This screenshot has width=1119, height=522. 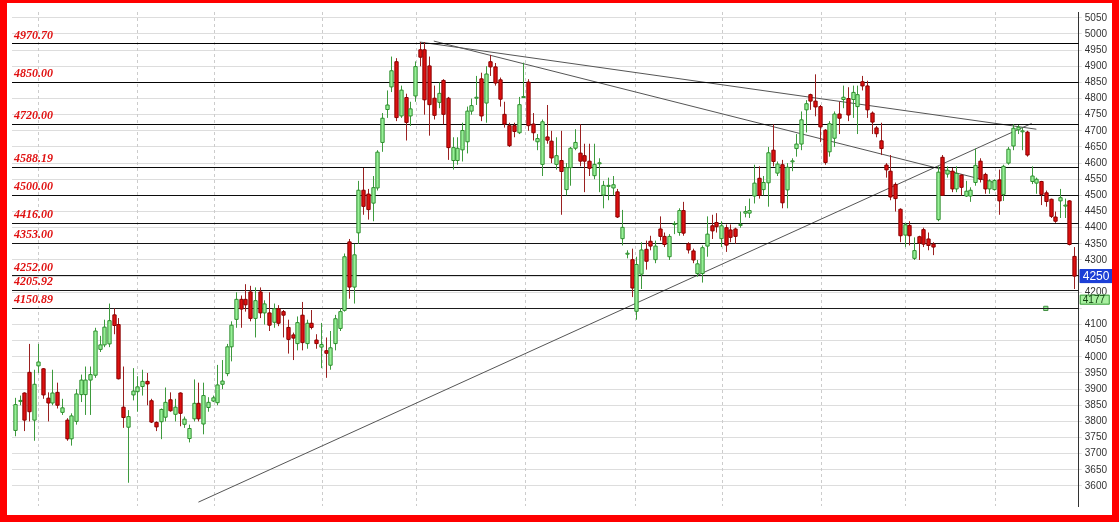 I want to click on y-tick-label: 4300, so click(x=1096, y=259).